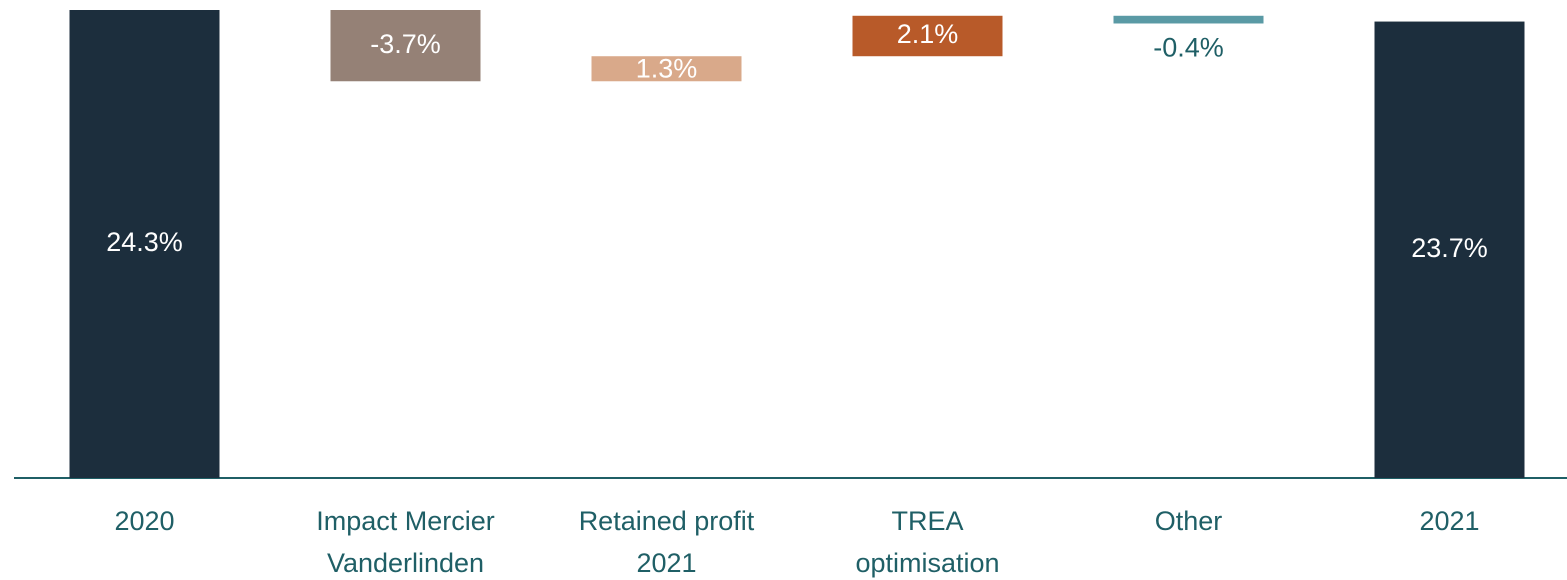 Image resolution: width=1567 pixels, height=580 pixels. Describe the element at coordinates (927, 542) in the screenshot. I see `x-tick-label: TREA optimisation` at that location.